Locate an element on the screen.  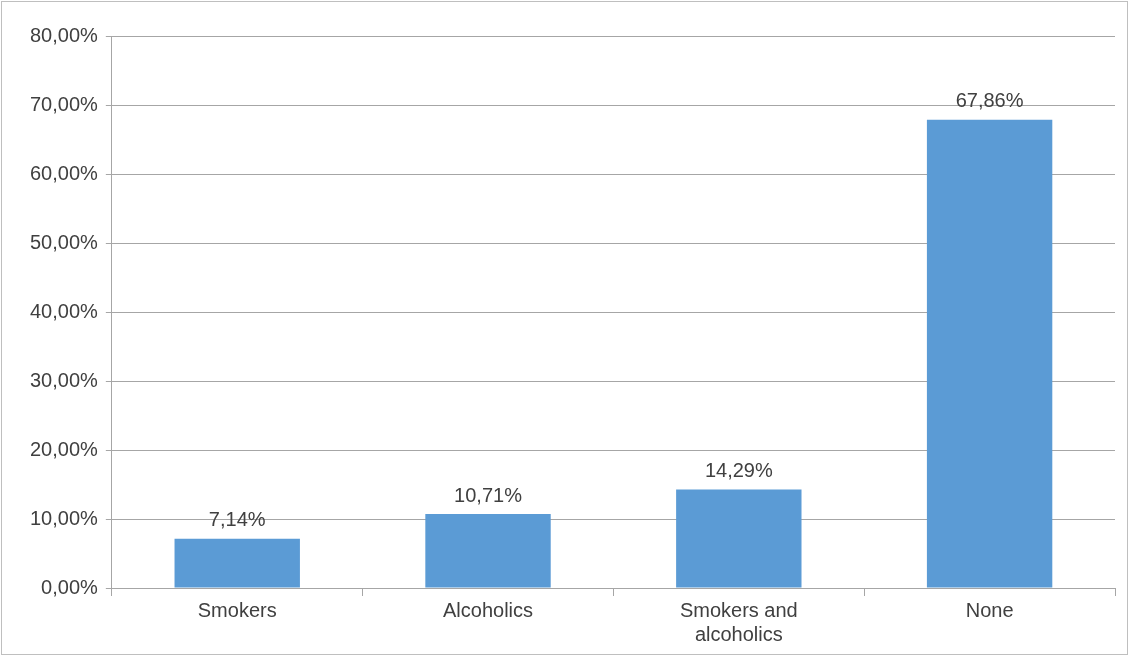
y-tick-label: 60,00% is located at coordinates (64, 172).